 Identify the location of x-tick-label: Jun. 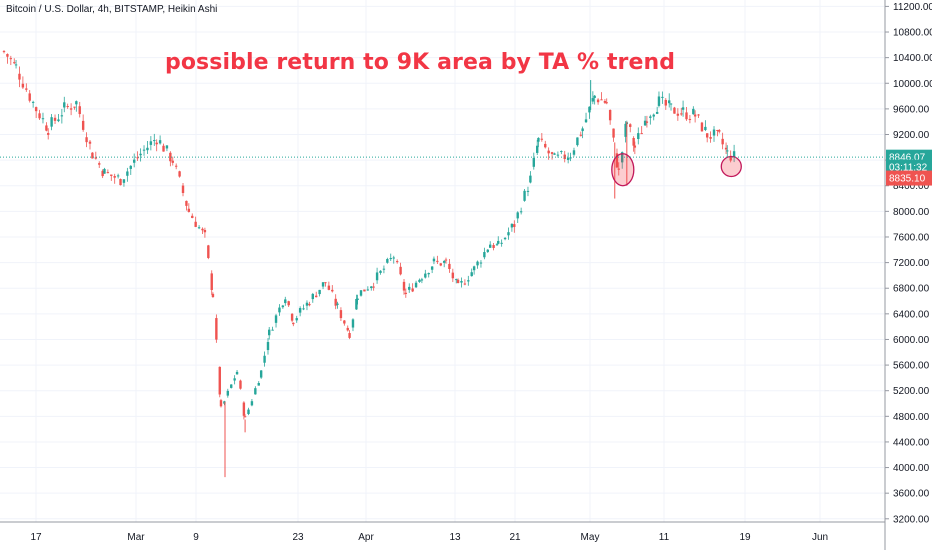
(820, 537).